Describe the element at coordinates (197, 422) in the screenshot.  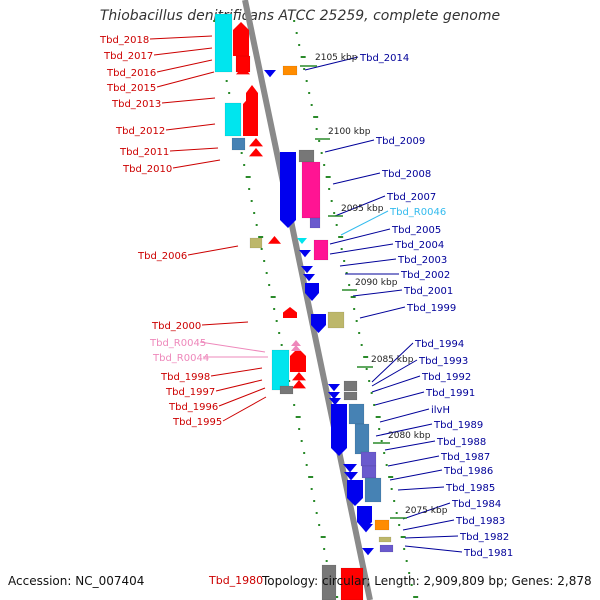
I see `gene-label-left: Tbd_1995` at that location.